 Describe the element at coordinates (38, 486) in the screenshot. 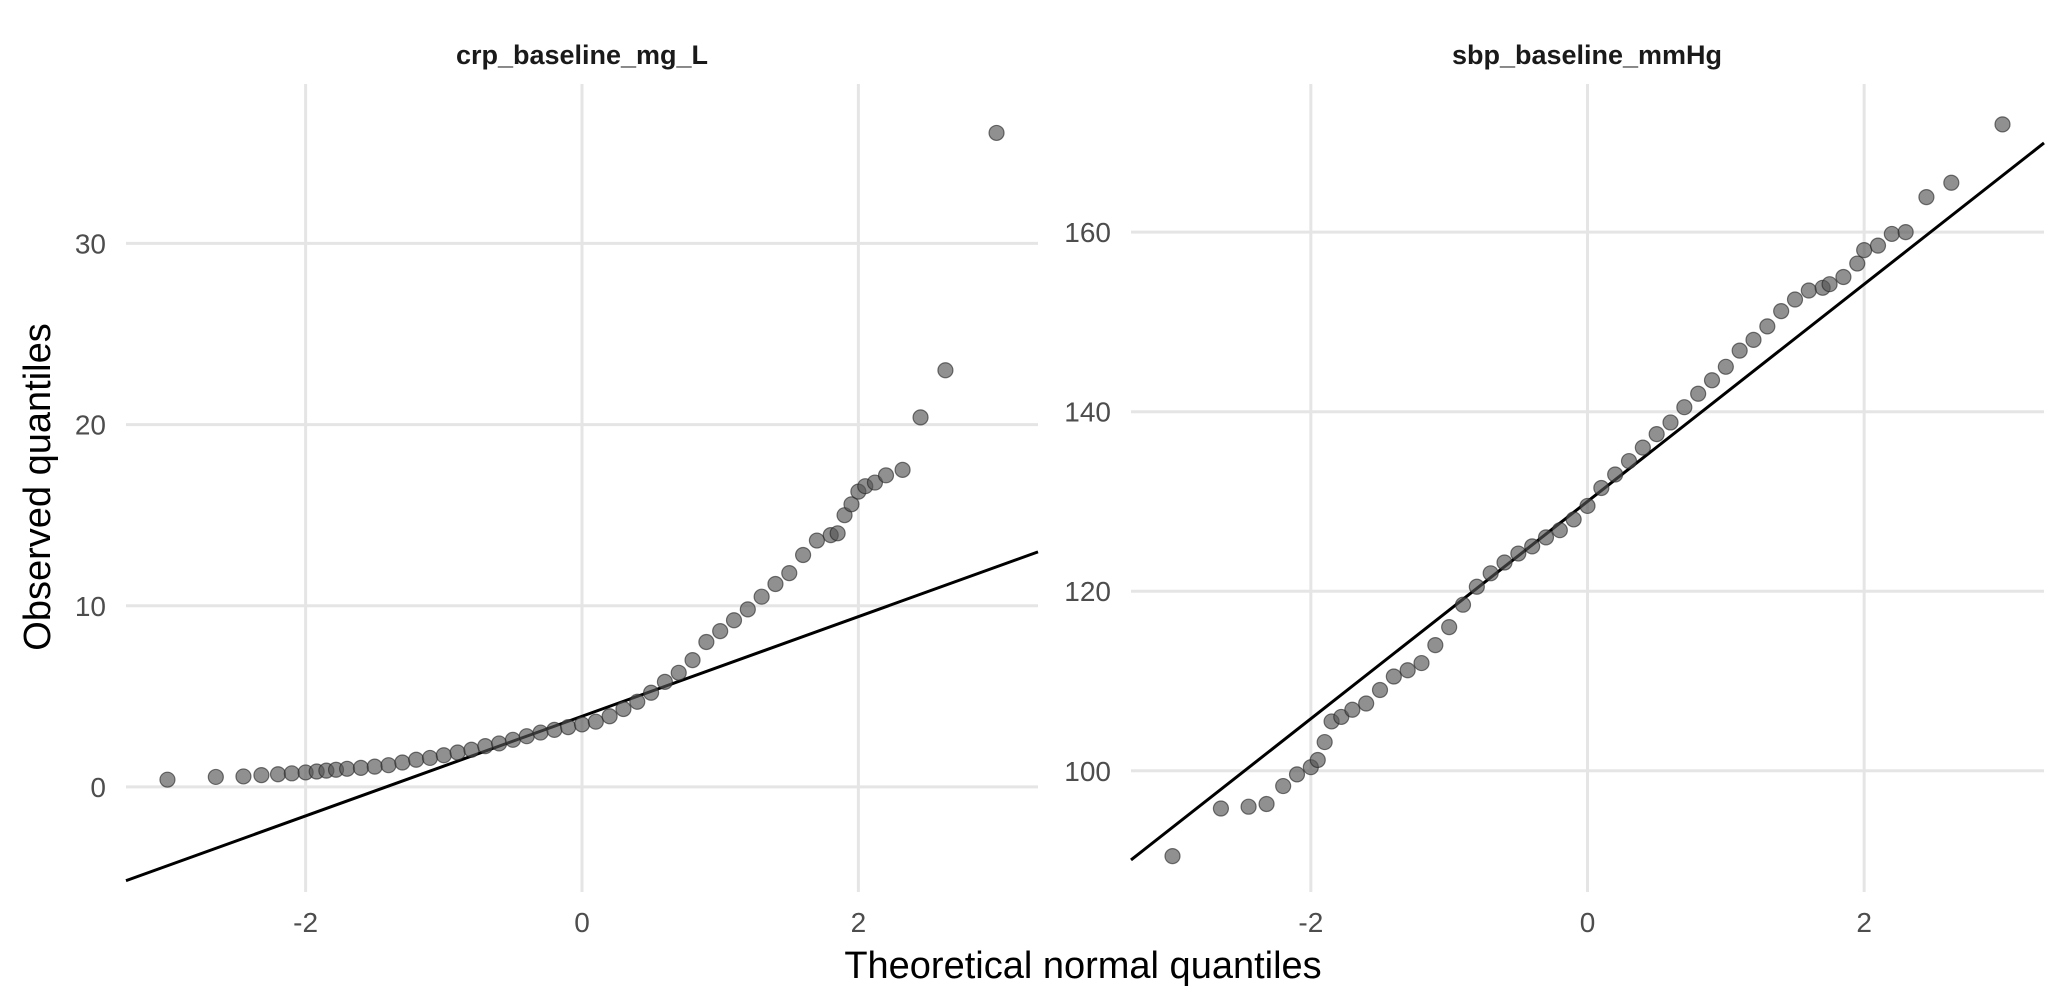

I see `y-axis-title: Observed quantiles` at that location.